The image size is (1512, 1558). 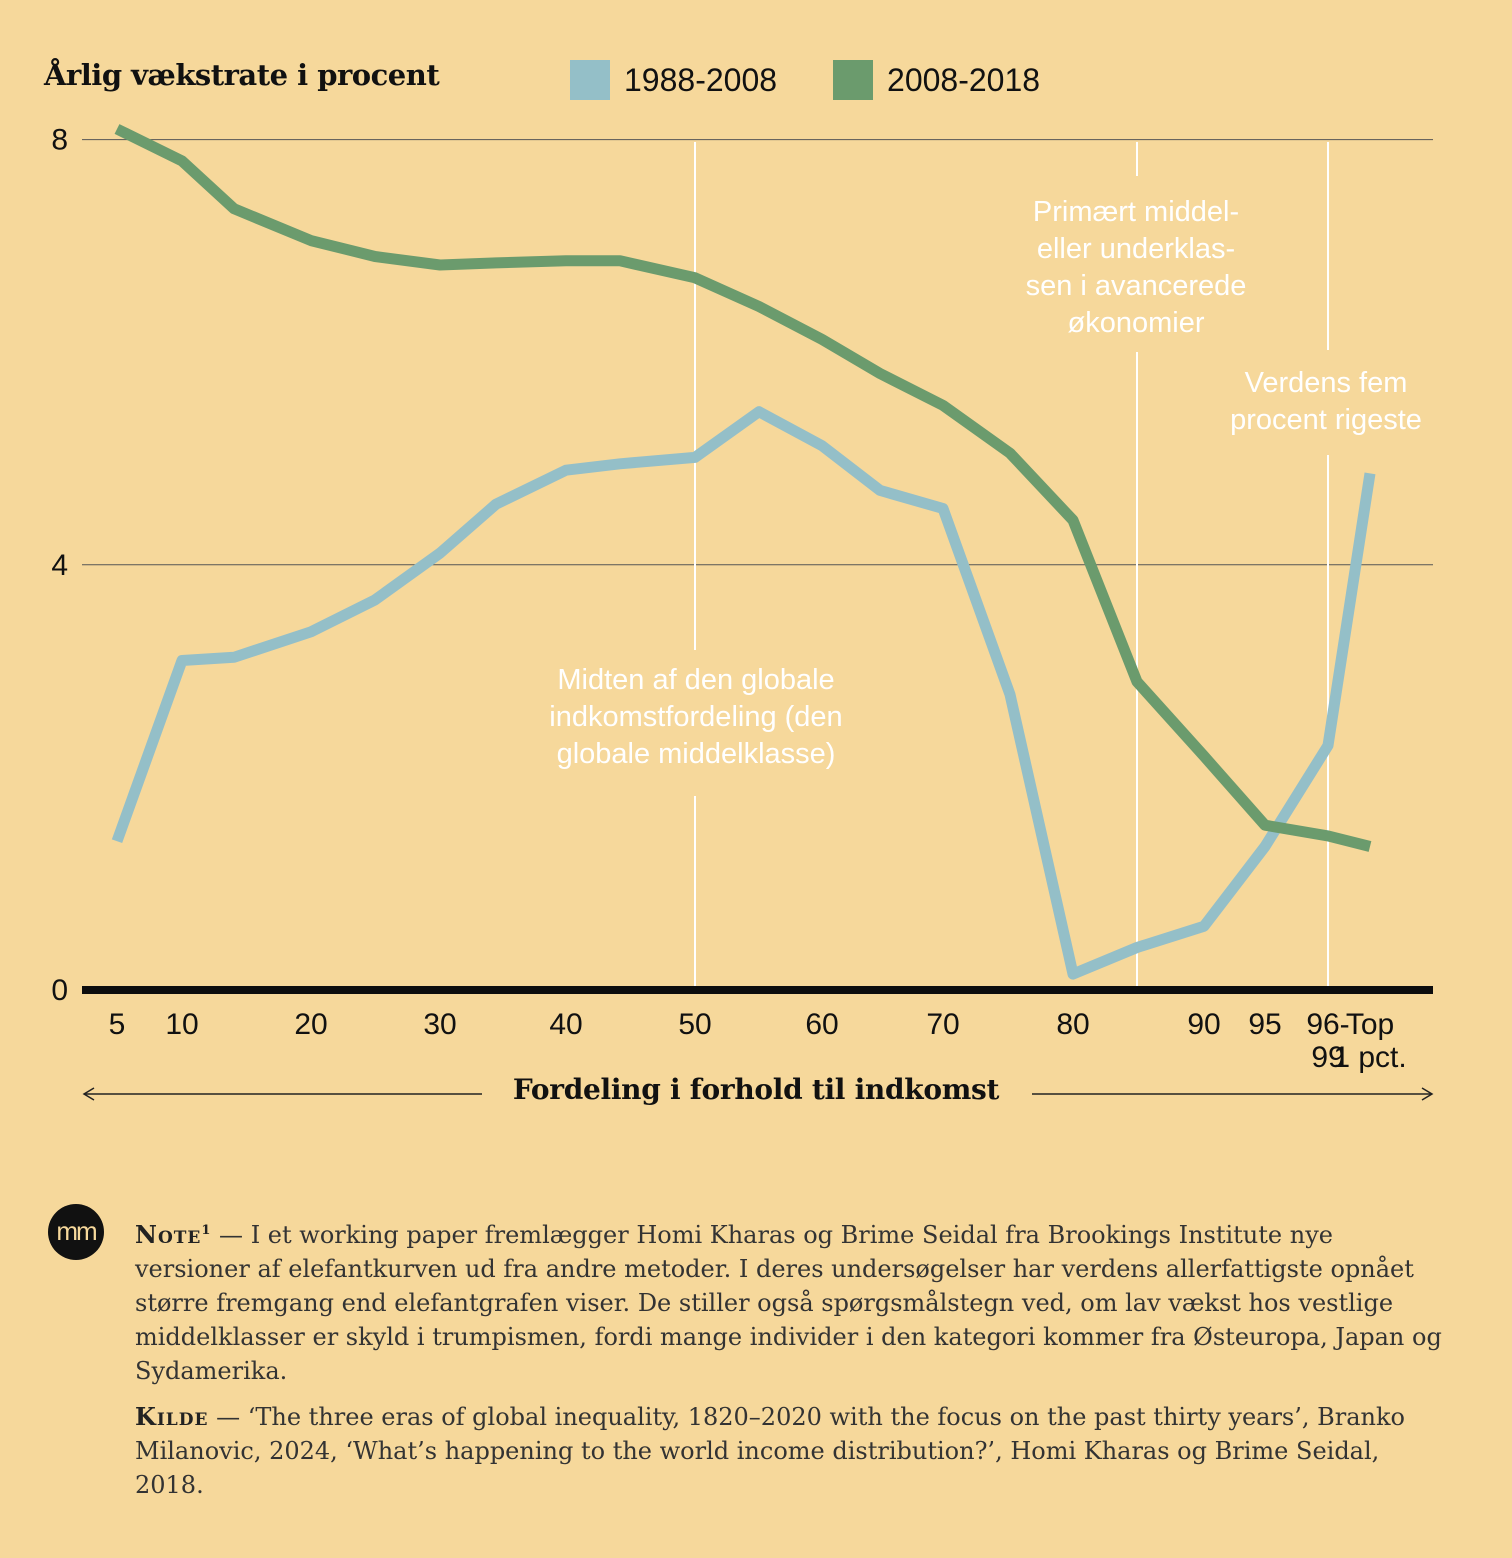 I want to click on x-tick-label-line: 90, so click(x=1203, y=1024).